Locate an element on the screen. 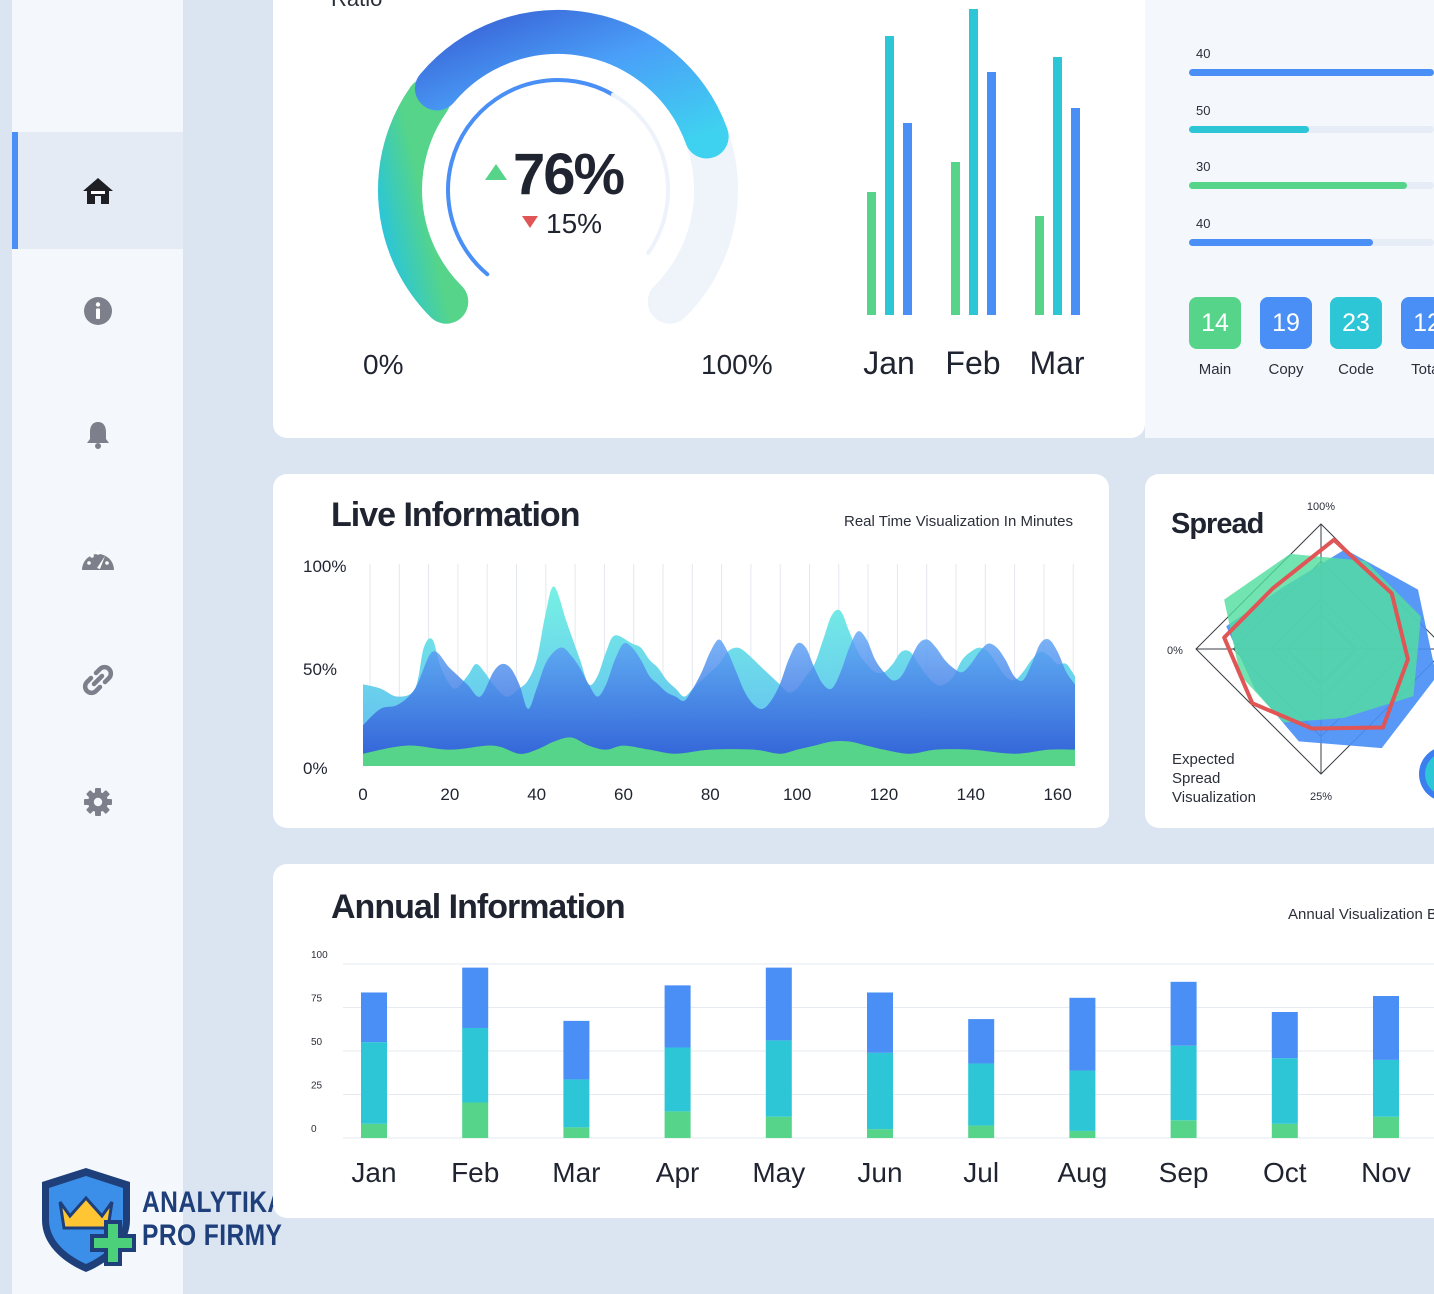 This screenshot has width=1434, height=1294. link-icon is located at coordinates (97, 679).